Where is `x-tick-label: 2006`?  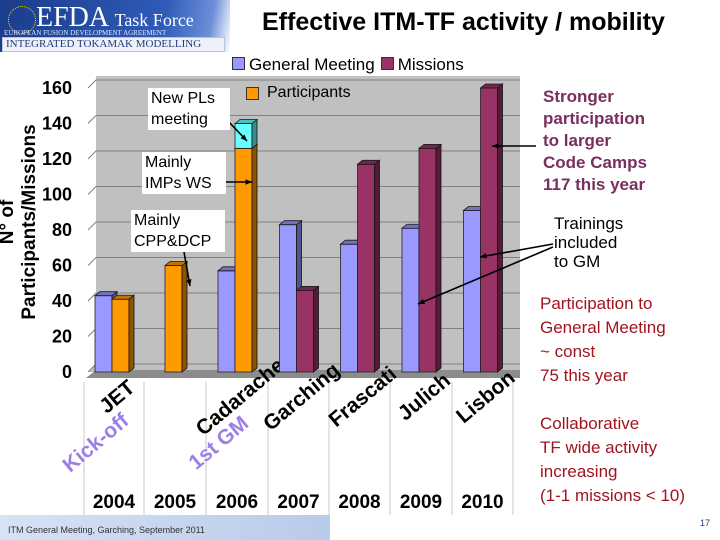 x-tick-label: 2006 is located at coordinates (237, 502).